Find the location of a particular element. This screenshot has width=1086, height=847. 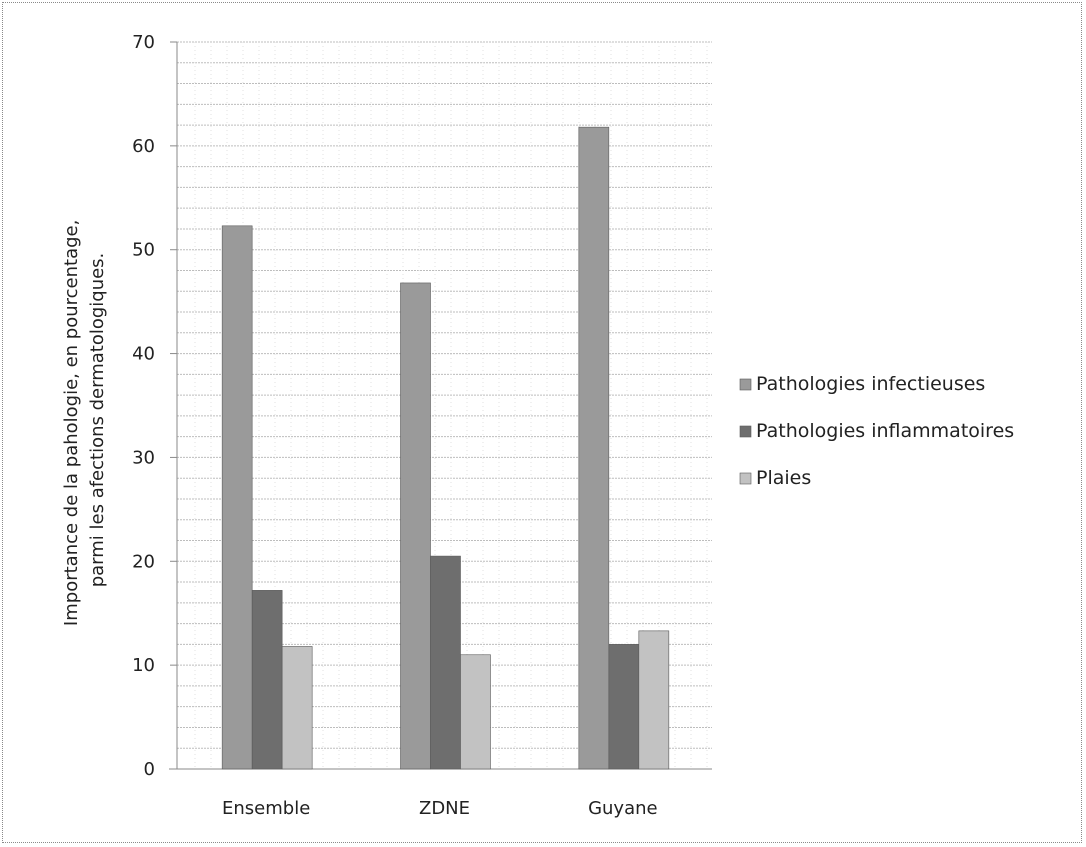

y-tick-label: 60 is located at coordinates (143, 146).